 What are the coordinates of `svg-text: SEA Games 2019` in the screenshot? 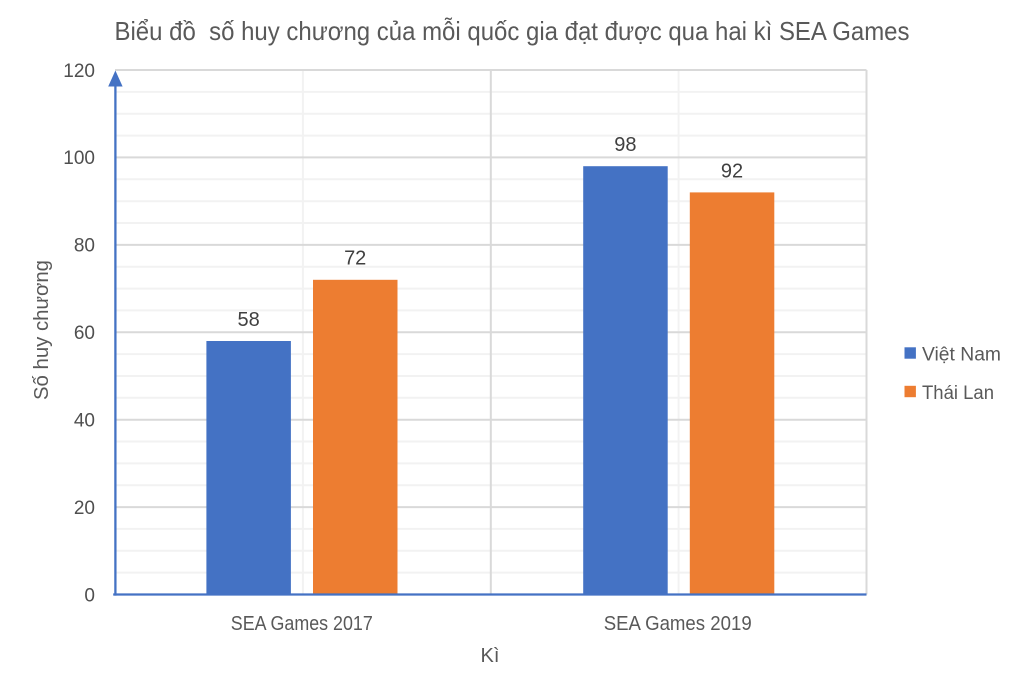 It's located at (678, 624).